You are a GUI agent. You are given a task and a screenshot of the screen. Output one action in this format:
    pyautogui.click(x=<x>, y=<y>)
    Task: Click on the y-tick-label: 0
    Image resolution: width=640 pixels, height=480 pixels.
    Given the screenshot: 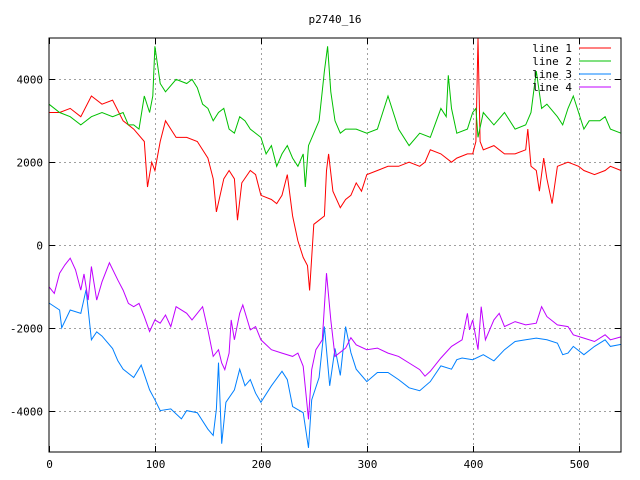 What is the action you would take?
    pyautogui.click(x=39, y=246)
    